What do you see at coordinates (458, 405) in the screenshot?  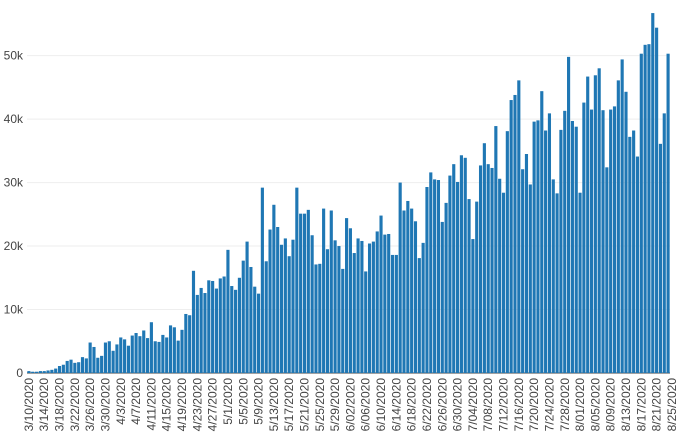 I see `x-tick-label: 6/30/2020` at bounding box center [458, 405].